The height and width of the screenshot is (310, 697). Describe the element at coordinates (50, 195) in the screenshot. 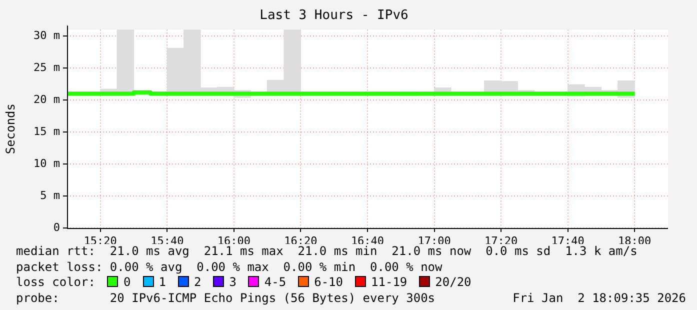

I see `y-tick-label: 5 m` at that location.